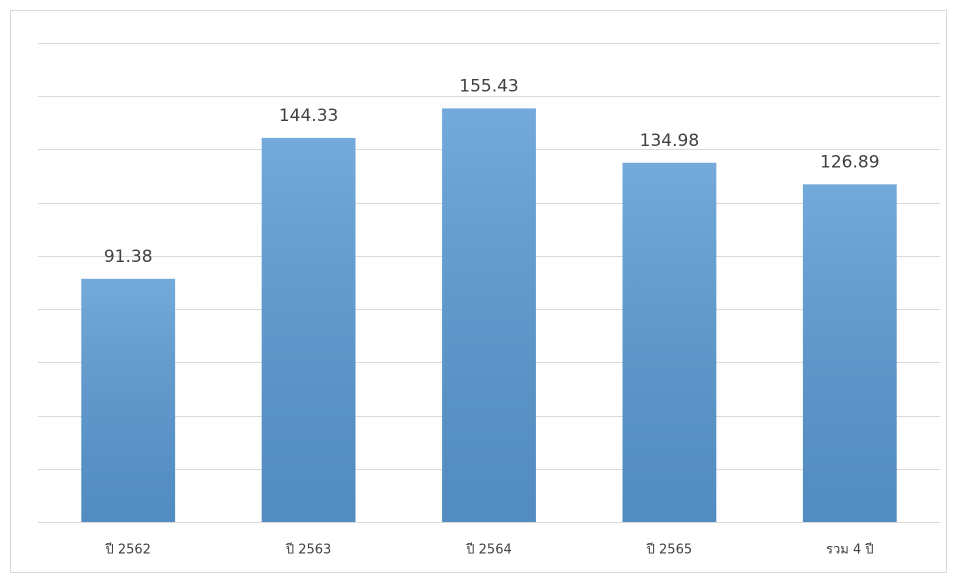 This screenshot has height=587, width=957. What do you see at coordinates (488, 550) in the screenshot?
I see `x-tick-label: ปี 2564` at bounding box center [488, 550].